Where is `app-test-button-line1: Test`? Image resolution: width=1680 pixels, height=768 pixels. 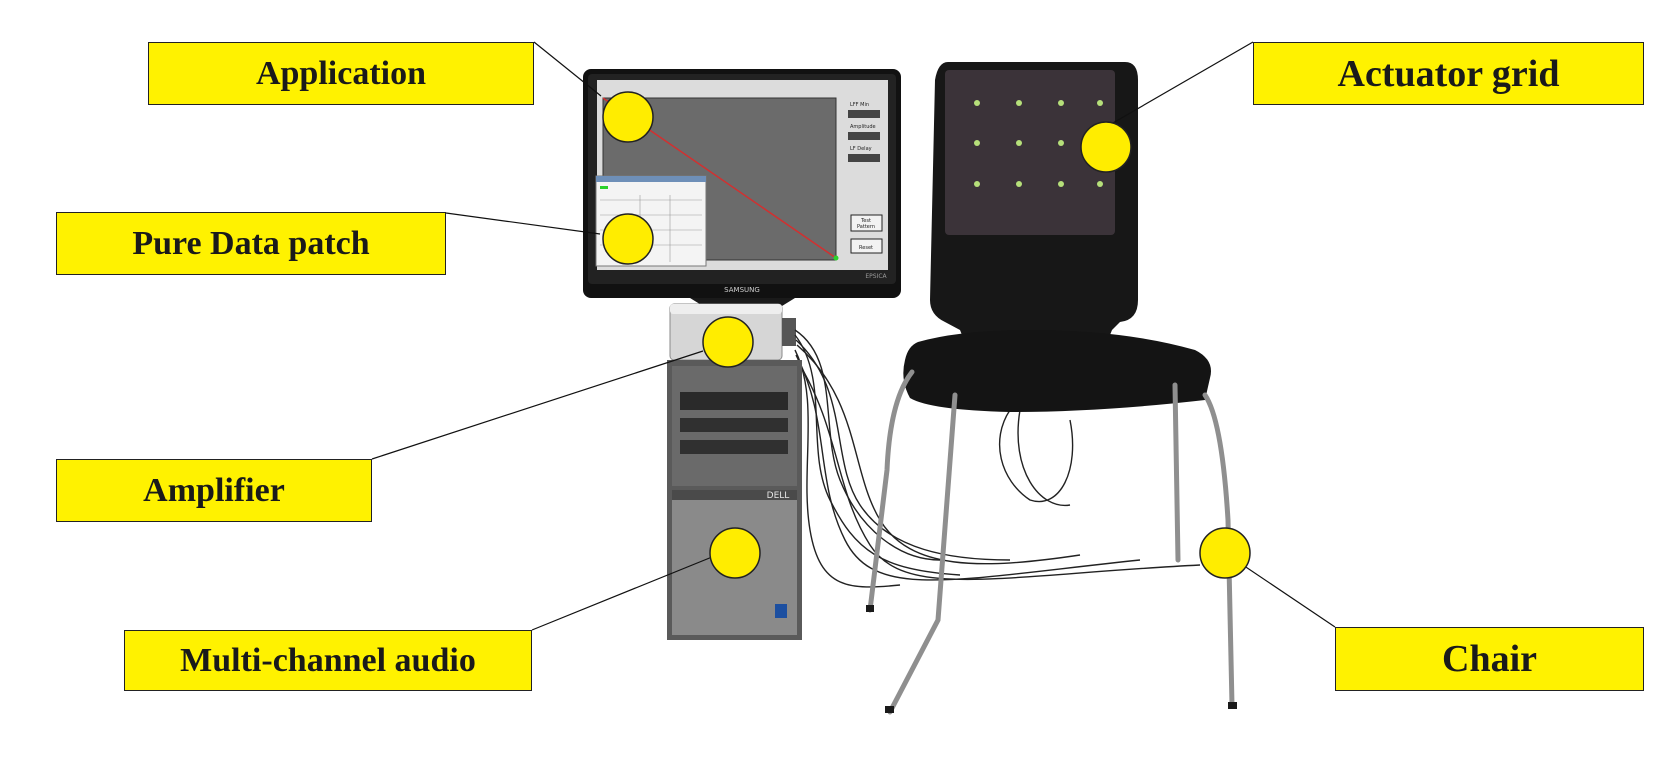 app-test-button-line1: Test is located at coordinates (865, 221).